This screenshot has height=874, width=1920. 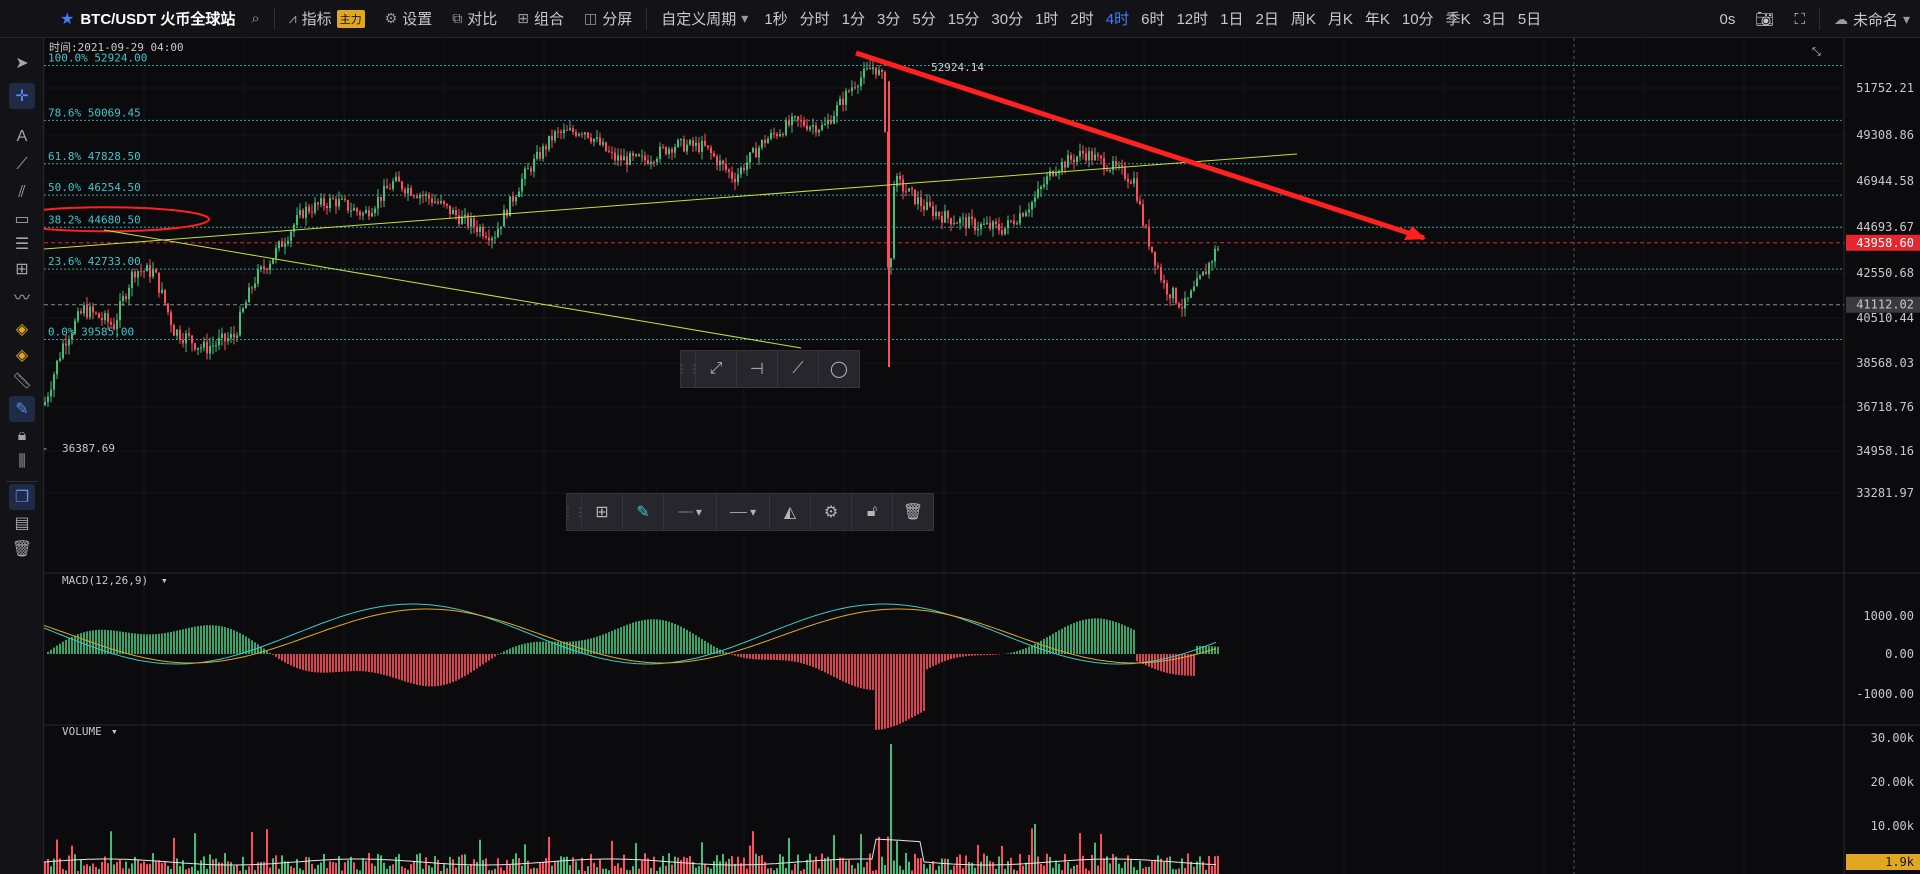 What do you see at coordinates (22, 381) in the screenshot?
I see `ruler-icon: 📏︎` at bounding box center [22, 381].